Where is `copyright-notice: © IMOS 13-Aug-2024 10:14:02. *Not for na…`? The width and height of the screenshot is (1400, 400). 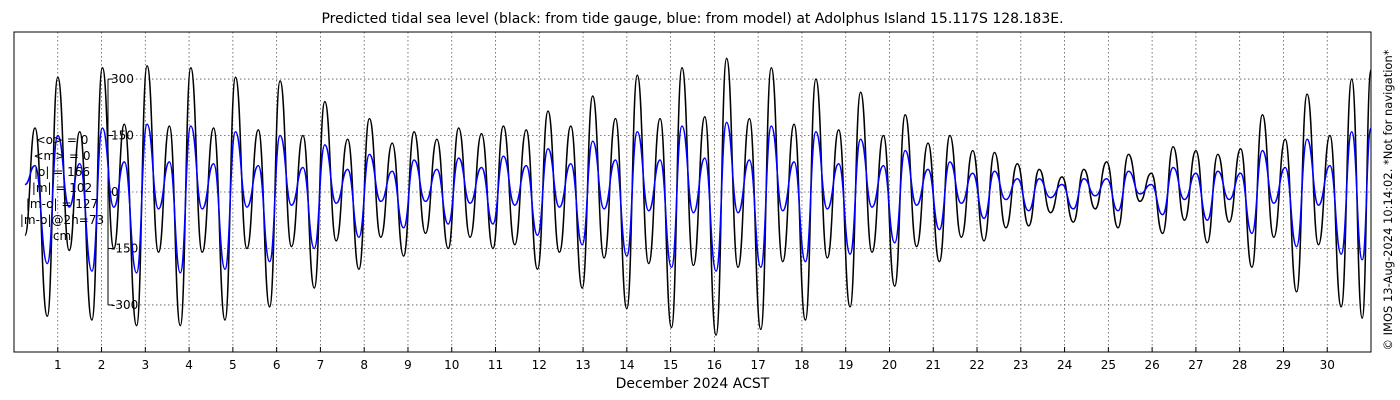 copyright-notice: © IMOS 13-Aug-2024 10:14:02. *Not for na… is located at coordinates (1388, 200).